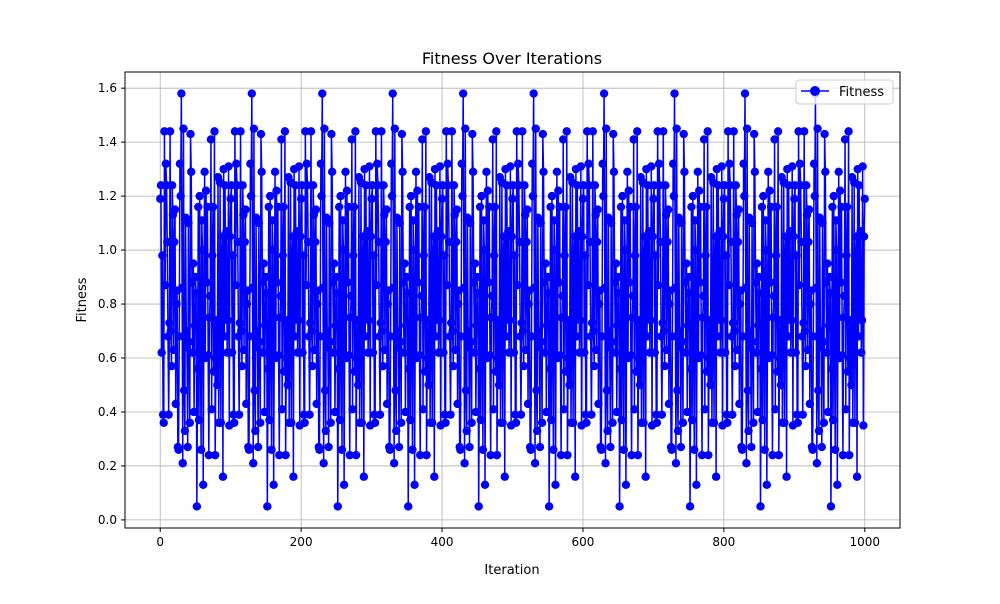 Image resolution: width=1000 pixels, height=604 pixels. Describe the element at coordinates (301, 542) in the screenshot. I see `x-tick-label: 200` at that location.